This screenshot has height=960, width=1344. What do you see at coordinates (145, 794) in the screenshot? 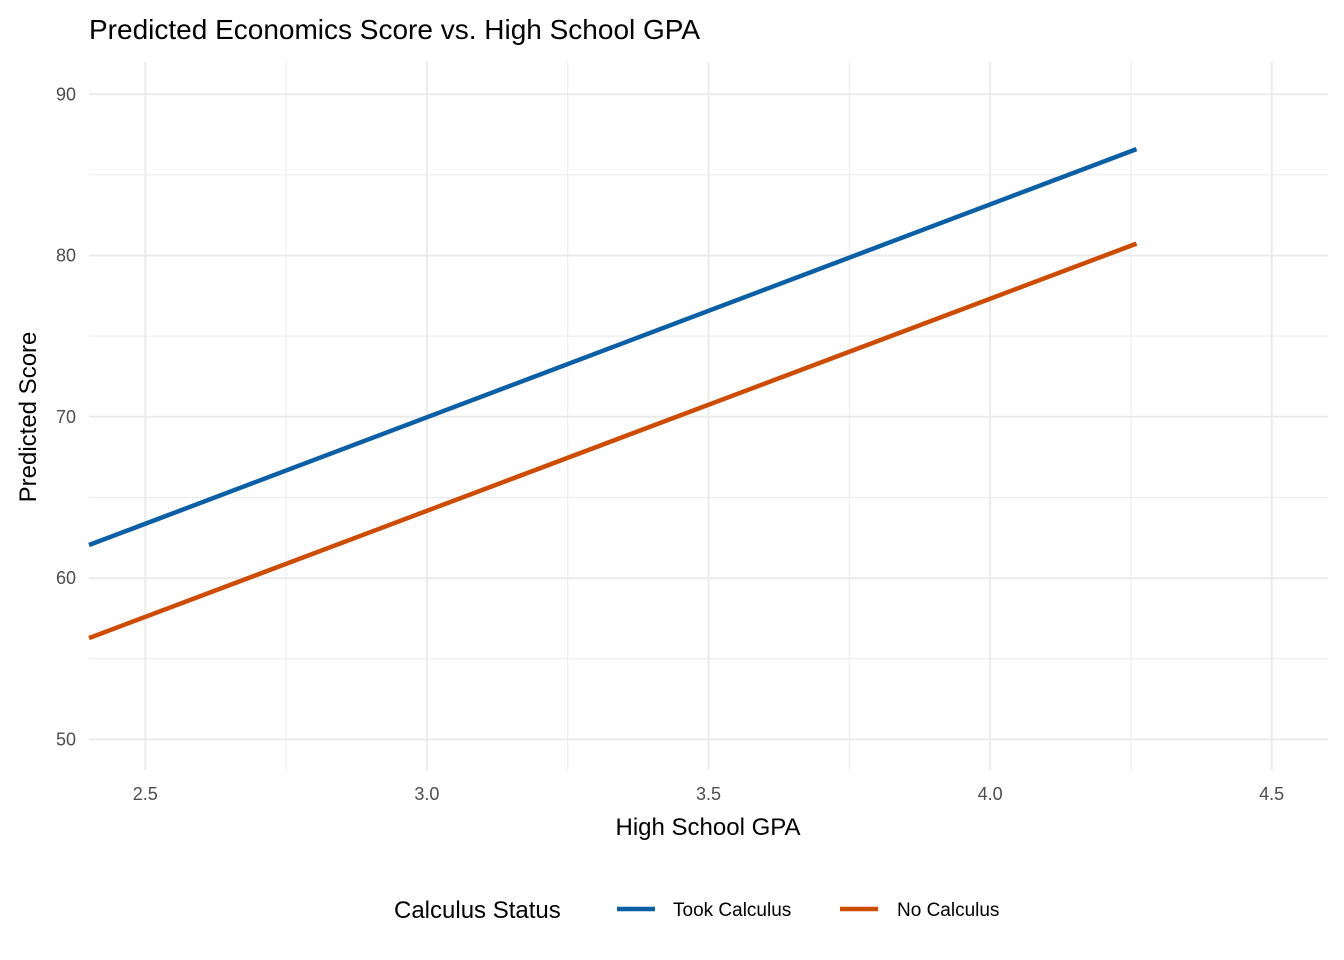
I see `x-tick-label: 2.5` at bounding box center [145, 794].